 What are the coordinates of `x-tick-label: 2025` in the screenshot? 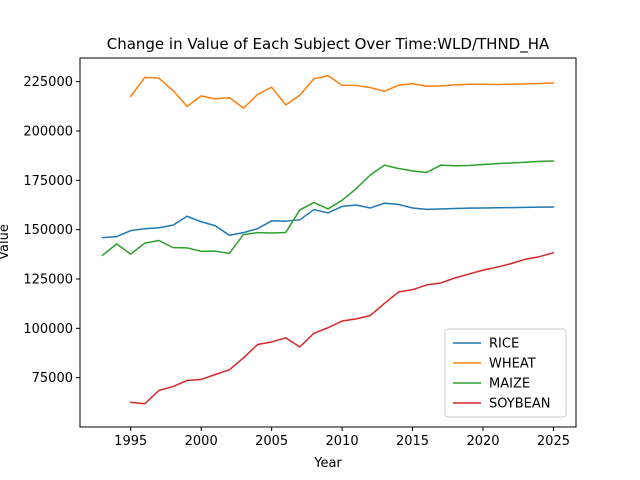 It's located at (553, 441).